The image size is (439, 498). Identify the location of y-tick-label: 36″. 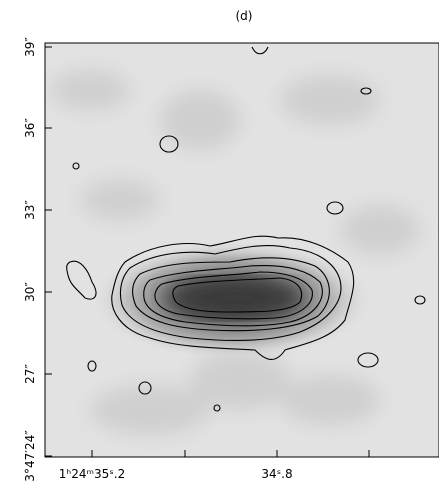
(30, 128).